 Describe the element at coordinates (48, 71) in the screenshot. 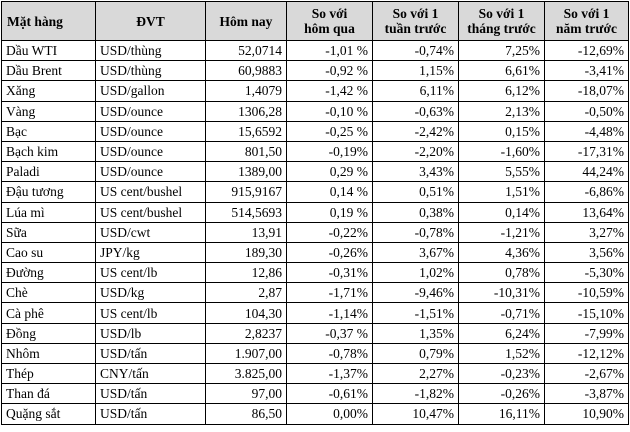

I see `commodity-name-cell: Dầu Brent` at that location.